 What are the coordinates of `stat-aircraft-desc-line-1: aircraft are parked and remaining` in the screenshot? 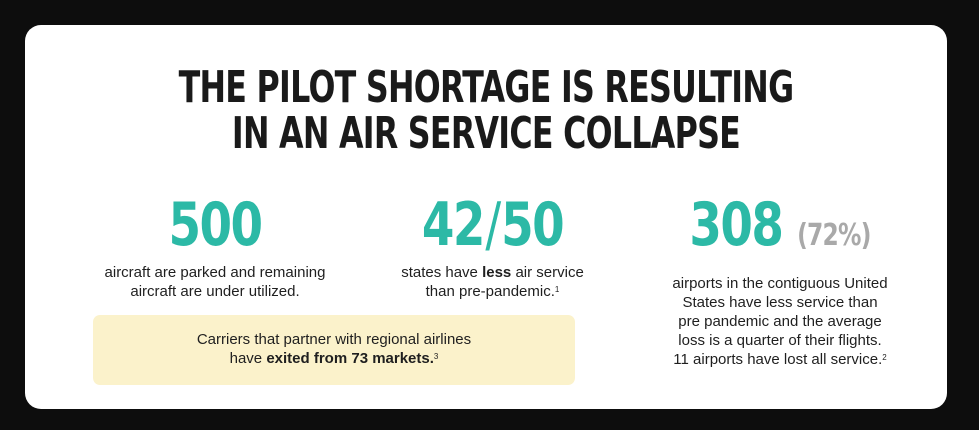 It's located at (215, 272).